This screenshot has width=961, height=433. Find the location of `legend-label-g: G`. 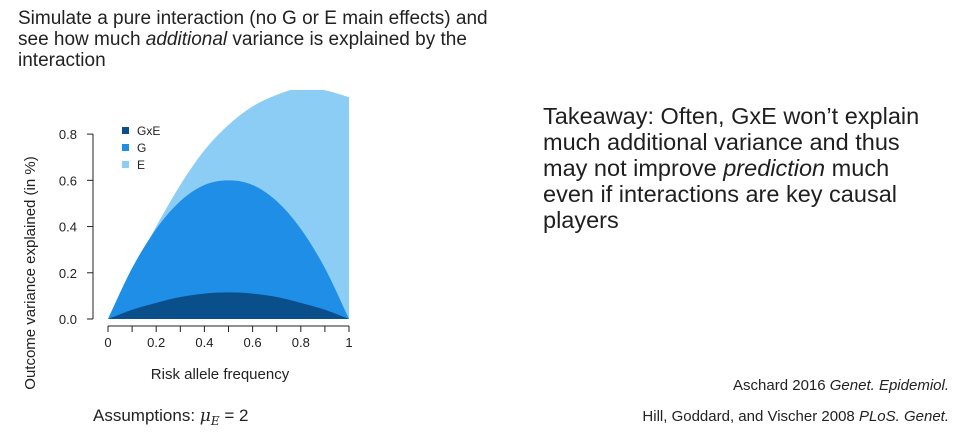

legend-label-g: G is located at coordinates (141, 148).